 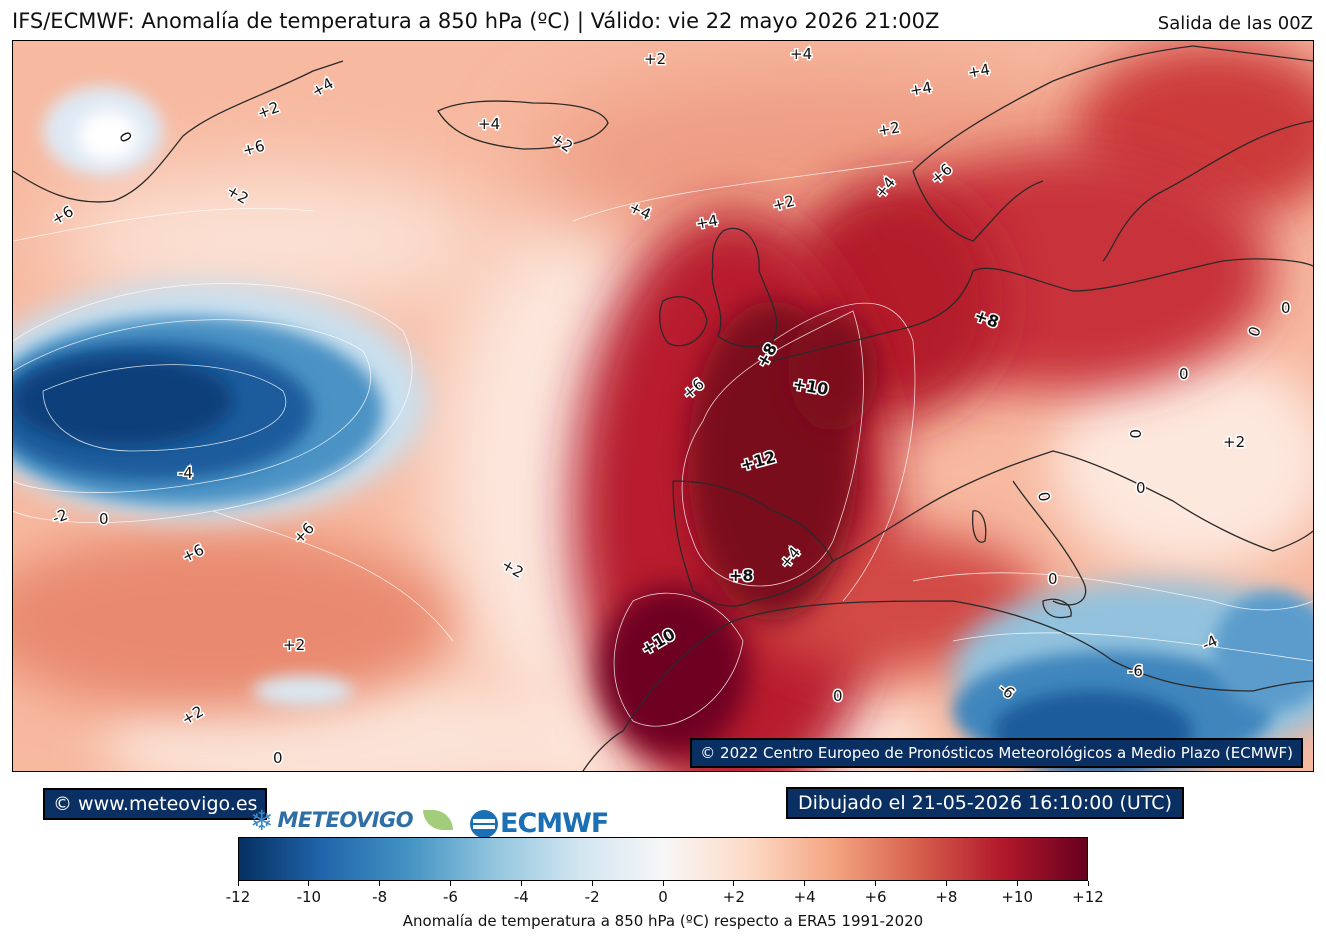 What do you see at coordinates (967, 666) in the screenshot?
I see `north-africa-coast` at bounding box center [967, 666].